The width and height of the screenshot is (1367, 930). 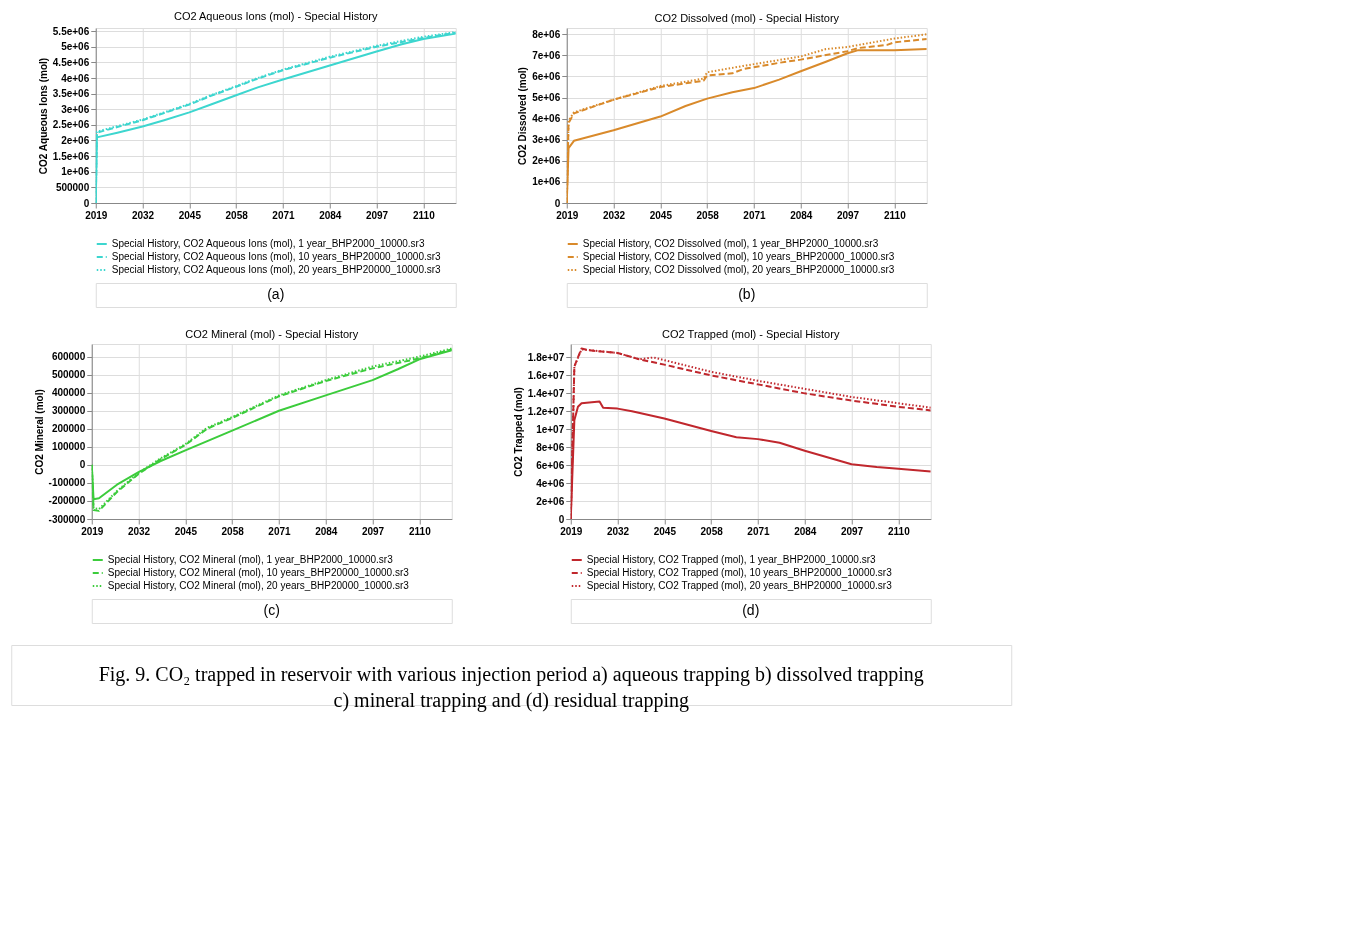 I want to click on y-tick-label: 1.2e+07, so click(x=546, y=411).